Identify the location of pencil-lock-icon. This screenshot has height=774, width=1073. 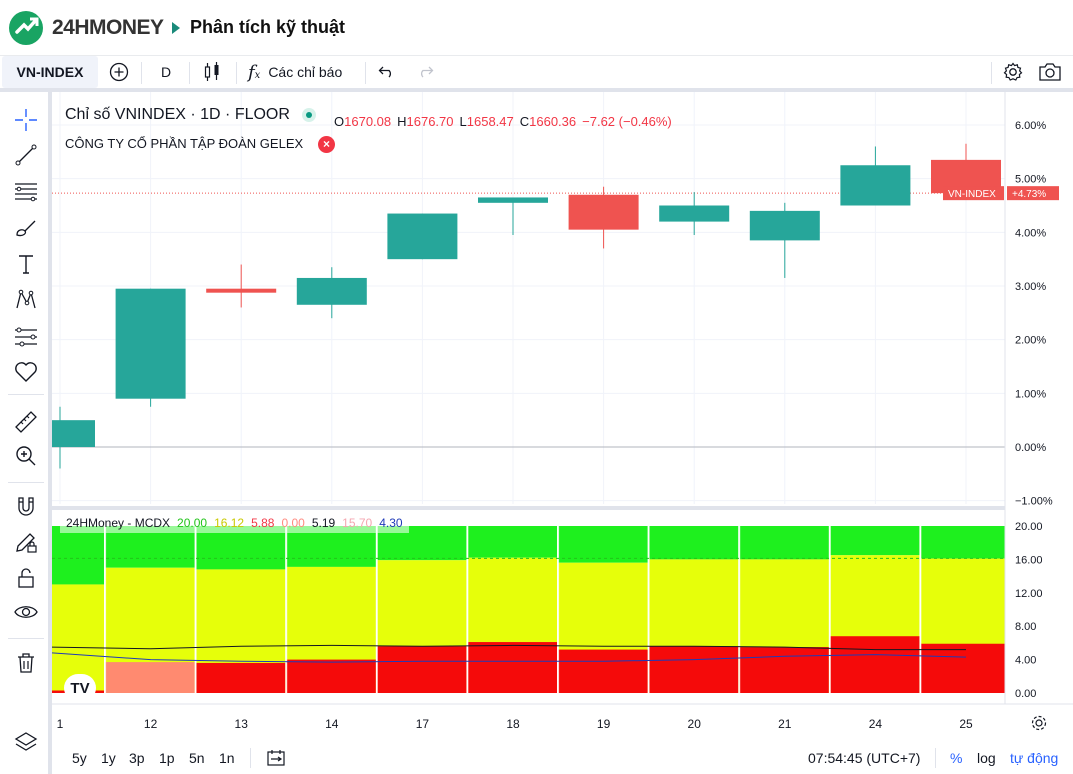
(26, 542).